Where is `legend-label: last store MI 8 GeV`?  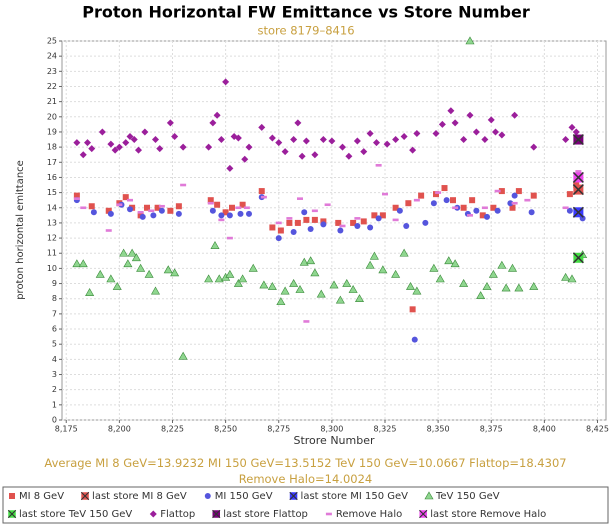 legend-label: last store MI 8 GeV is located at coordinates (139, 496).